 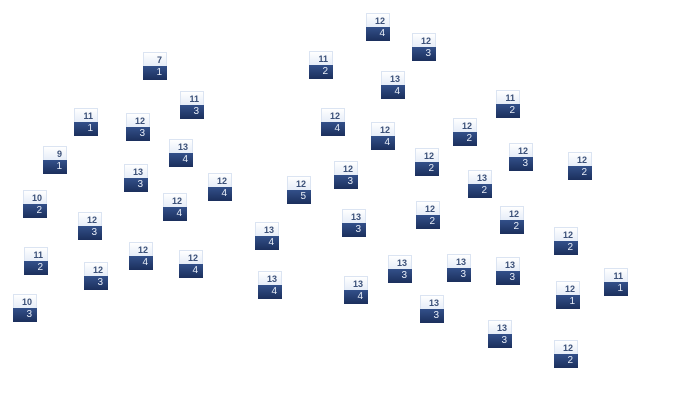 What do you see at coordinates (55, 153) in the screenshot?
I see `tile-top-value: 9` at bounding box center [55, 153].